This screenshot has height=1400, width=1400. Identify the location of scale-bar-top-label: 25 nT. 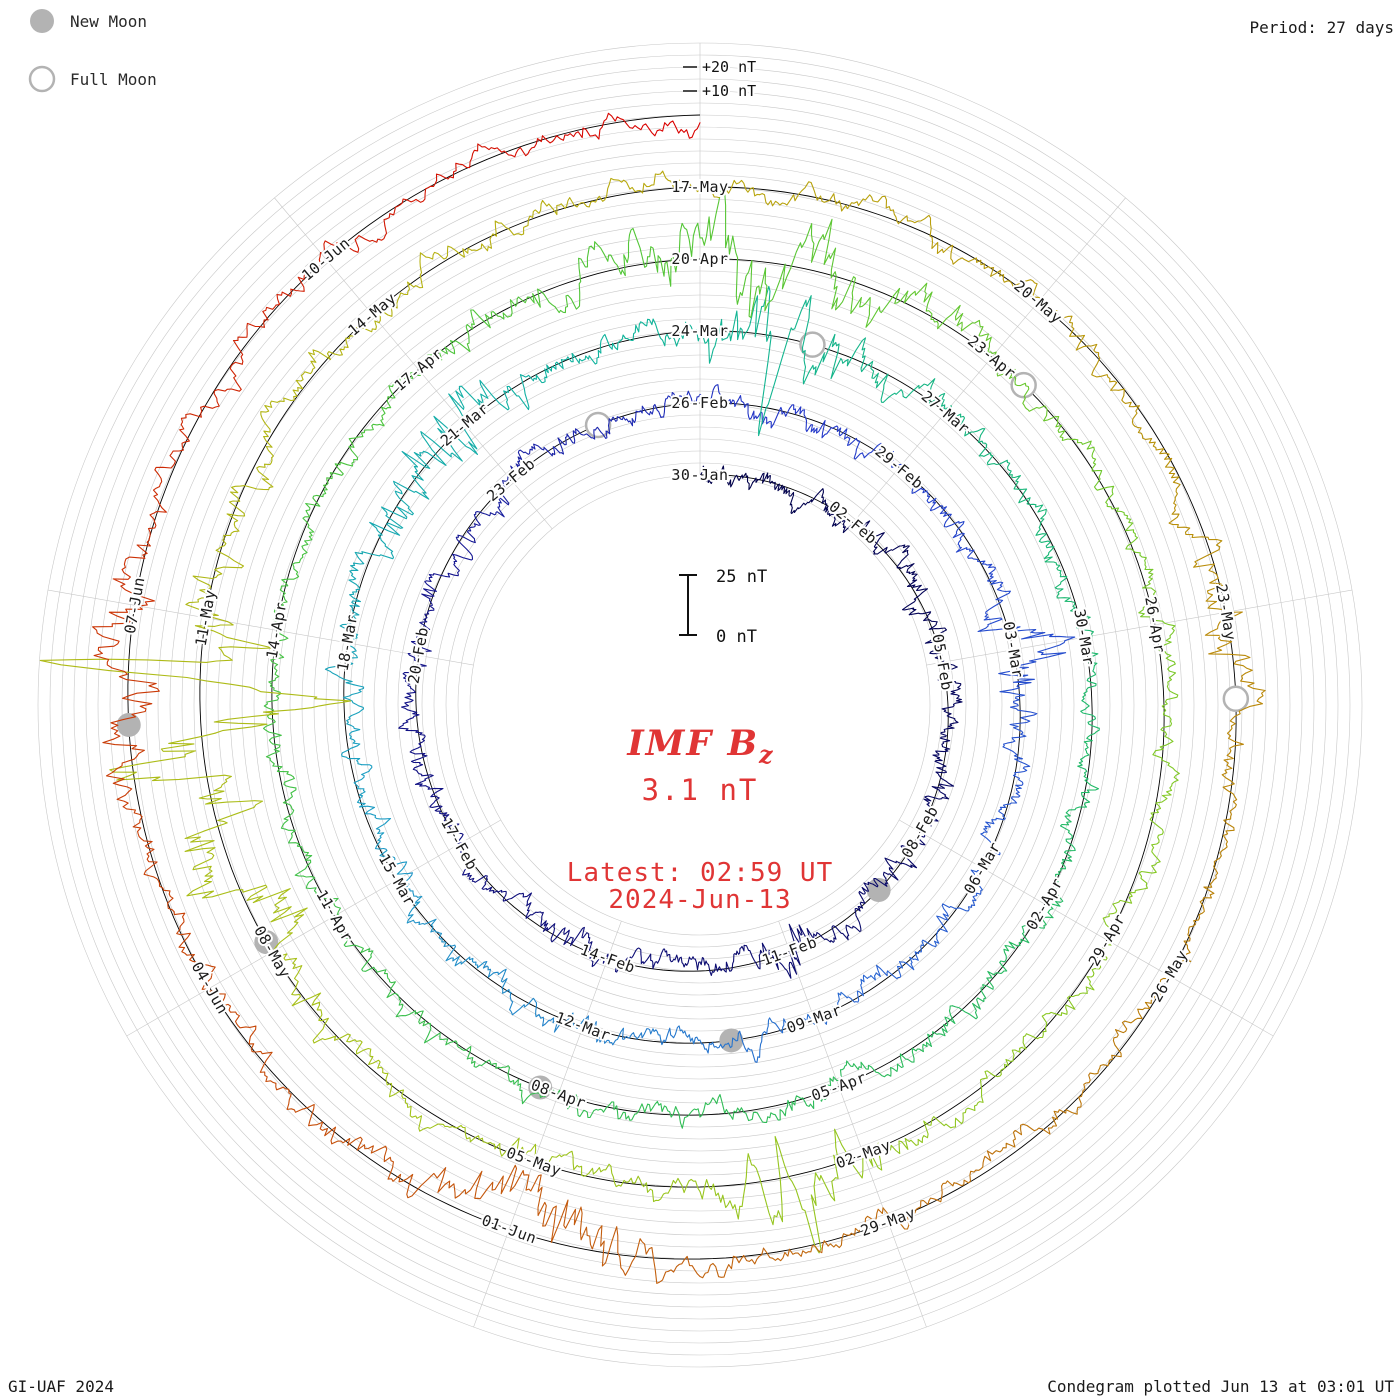
(741, 577).